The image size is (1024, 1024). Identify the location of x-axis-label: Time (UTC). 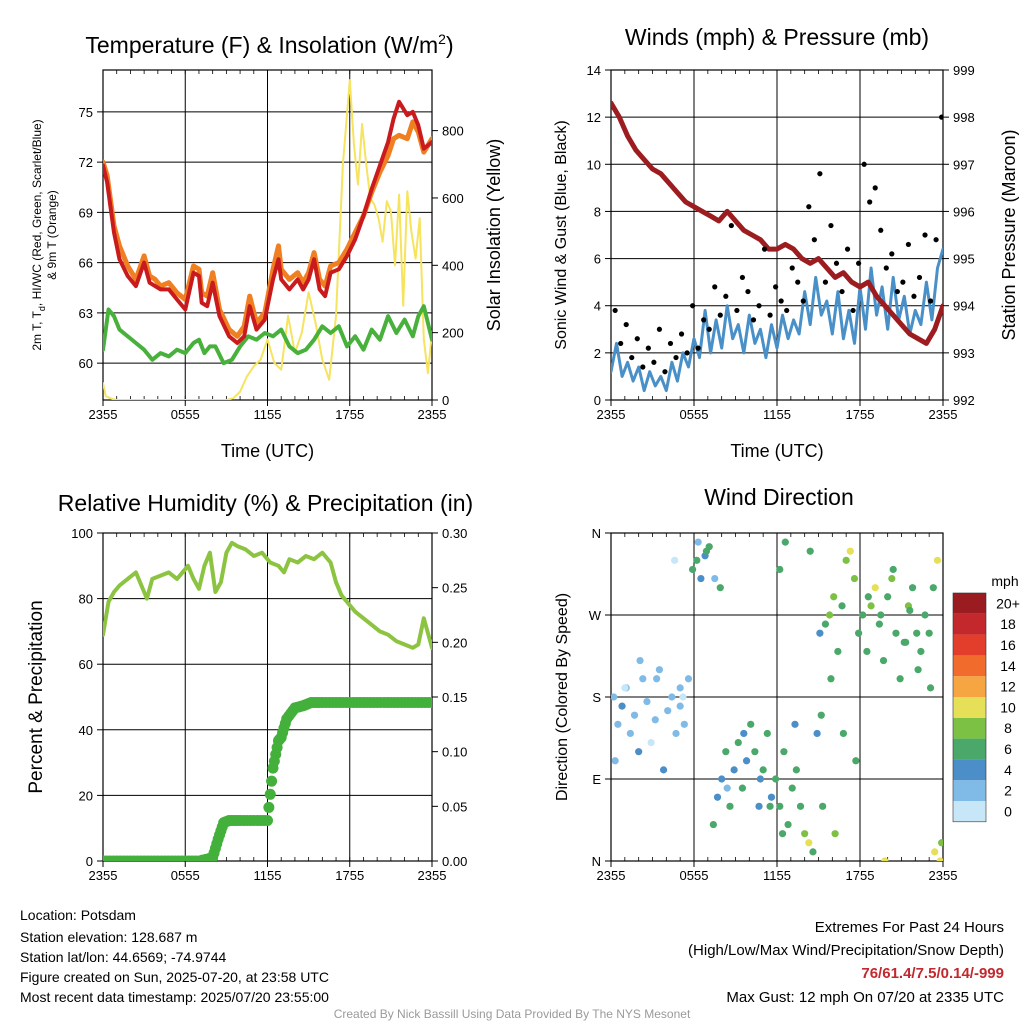
(776, 451).